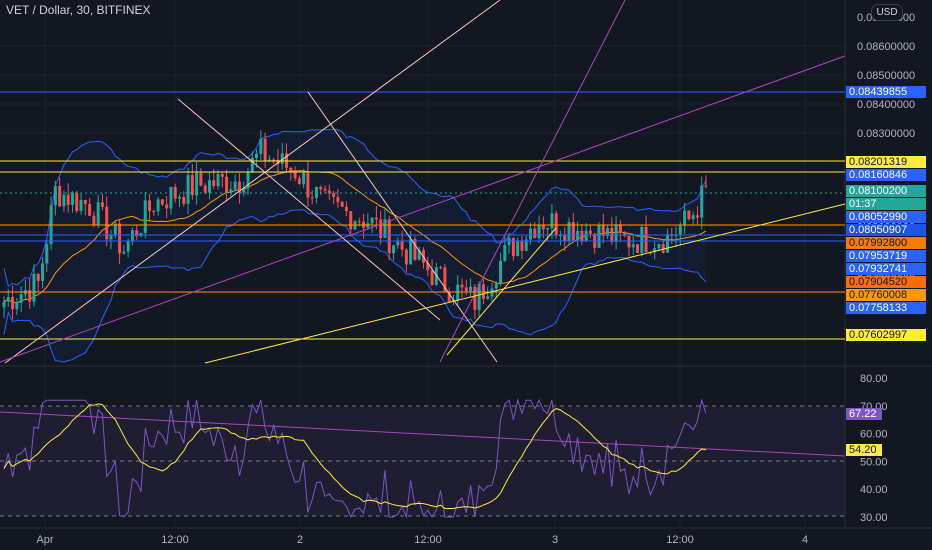 This screenshot has width=932, height=550. What do you see at coordinates (423, 434) in the screenshot?
I see `rsi-trend-line` at bounding box center [423, 434].